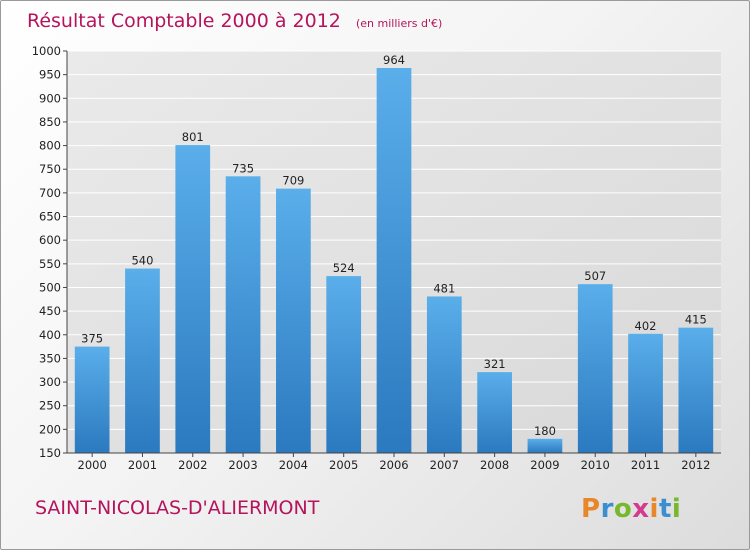 This screenshot has height=550, width=750. I want to click on y-tick-label: 250, so click(50, 406).